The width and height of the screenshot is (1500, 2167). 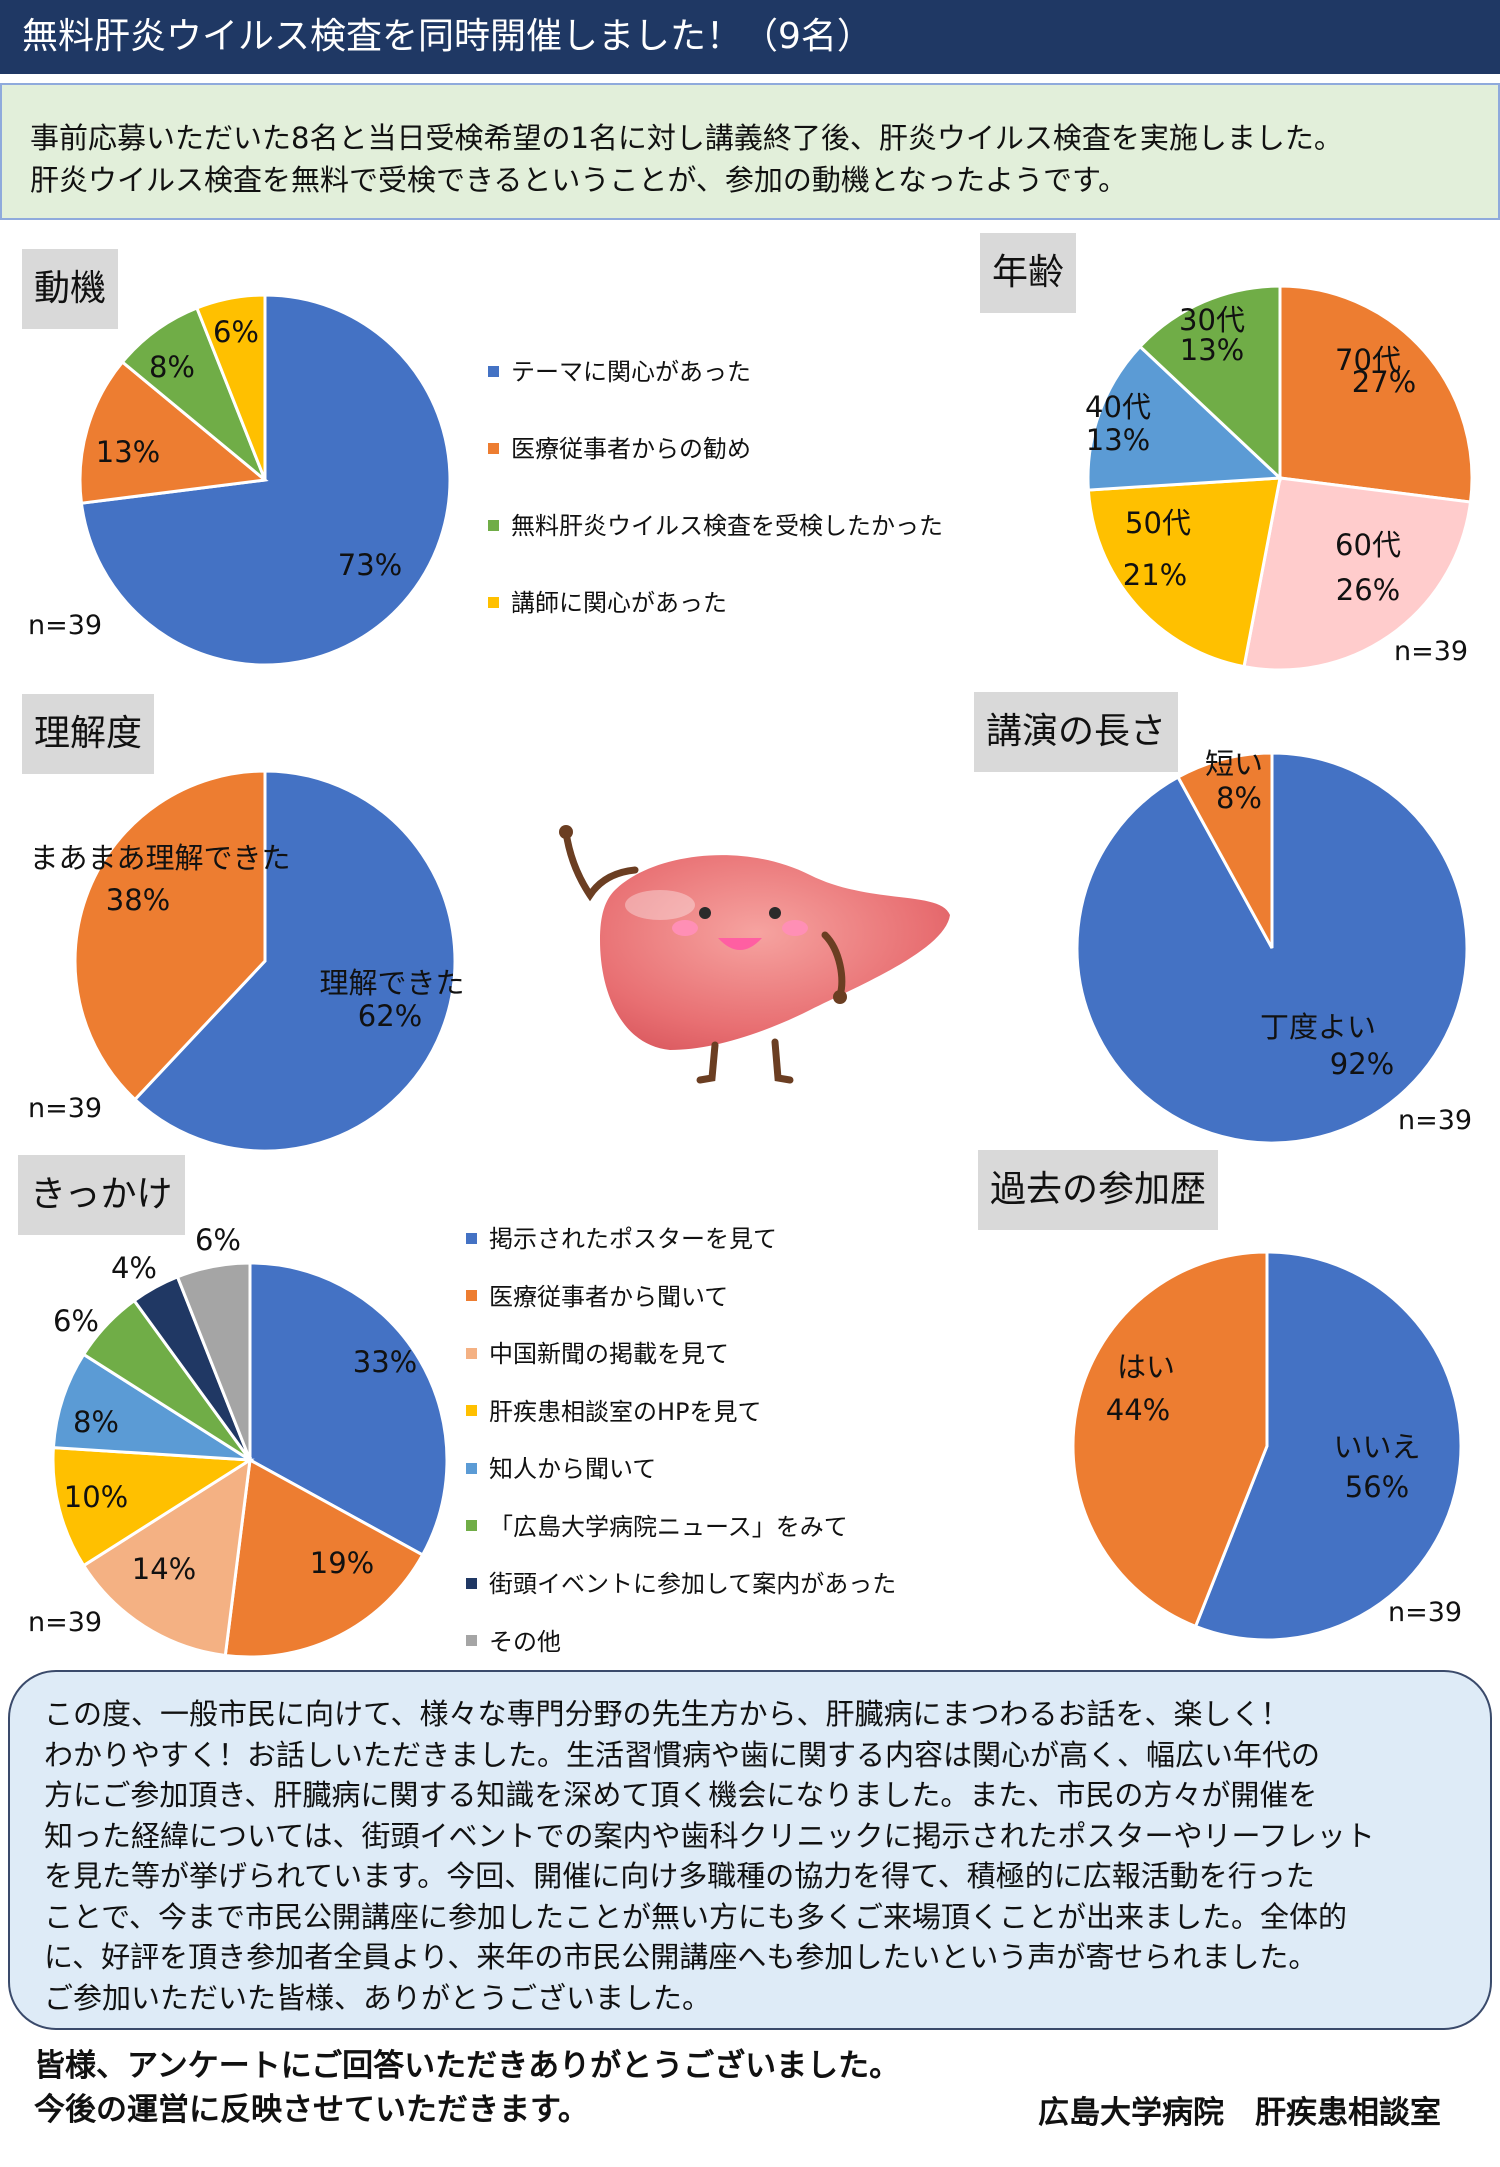 What do you see at coordinates (1146, 1367) in the screenshot?
I see `pie-category-label-history-1: はい` at bounding box center [1146, 1367].